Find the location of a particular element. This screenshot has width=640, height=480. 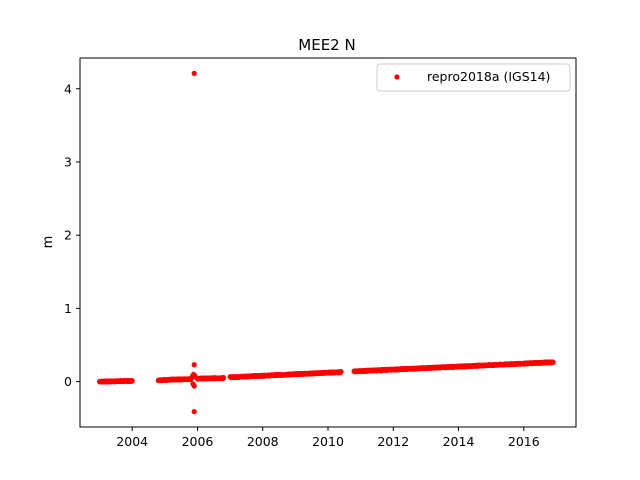

x-tick-label: 2012 is located at coordinates (393, 441).